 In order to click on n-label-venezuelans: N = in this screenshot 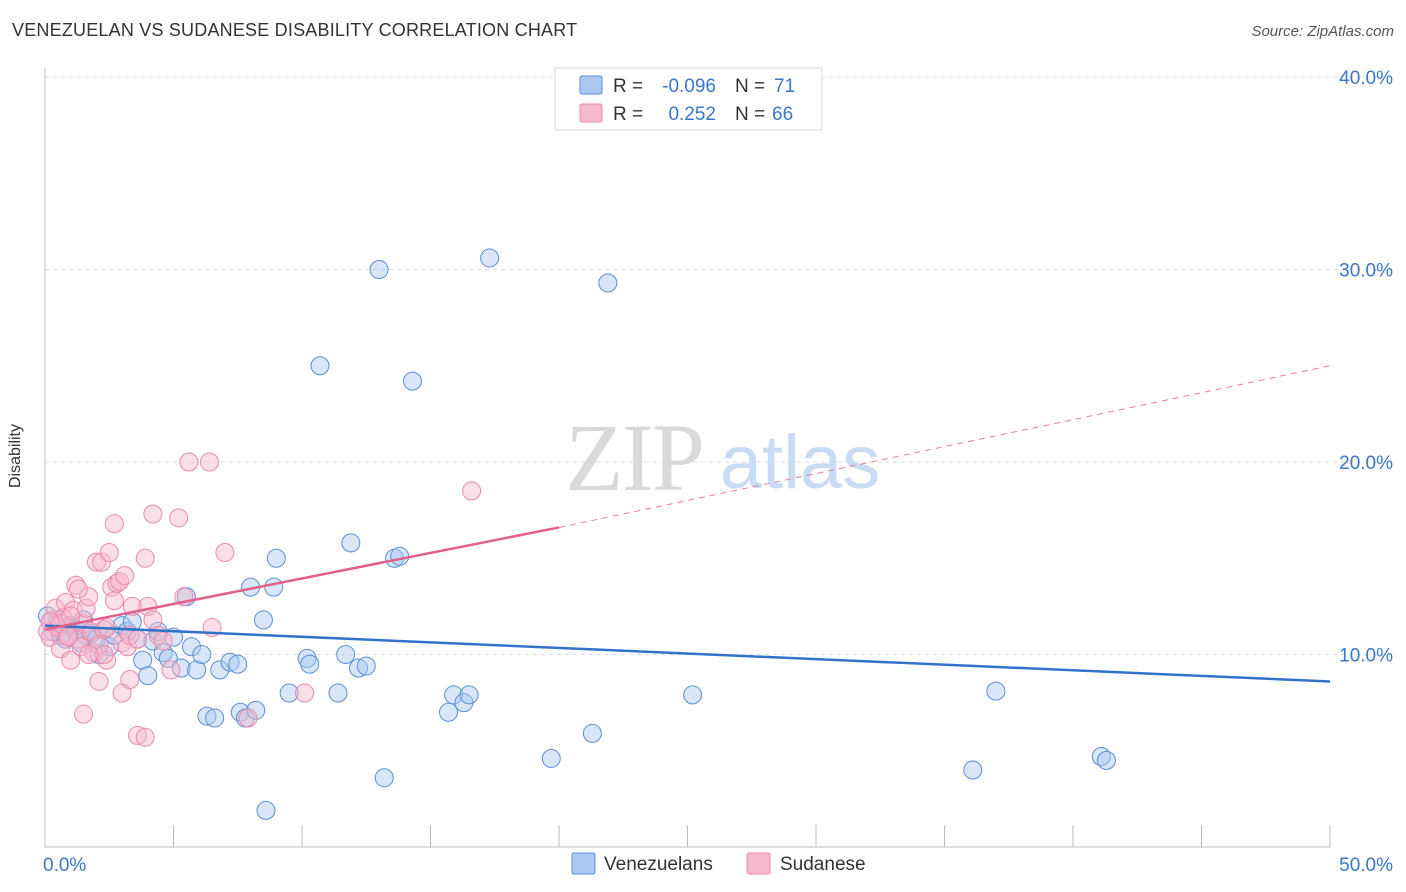, I will do `click(750, 86)`.